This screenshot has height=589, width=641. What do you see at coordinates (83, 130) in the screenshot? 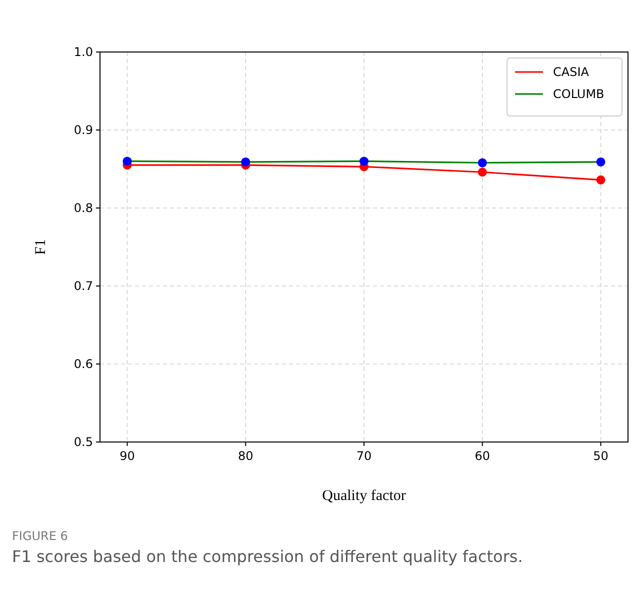
I see `y-tick-label: 0.9` at bounding box center [83, 130].